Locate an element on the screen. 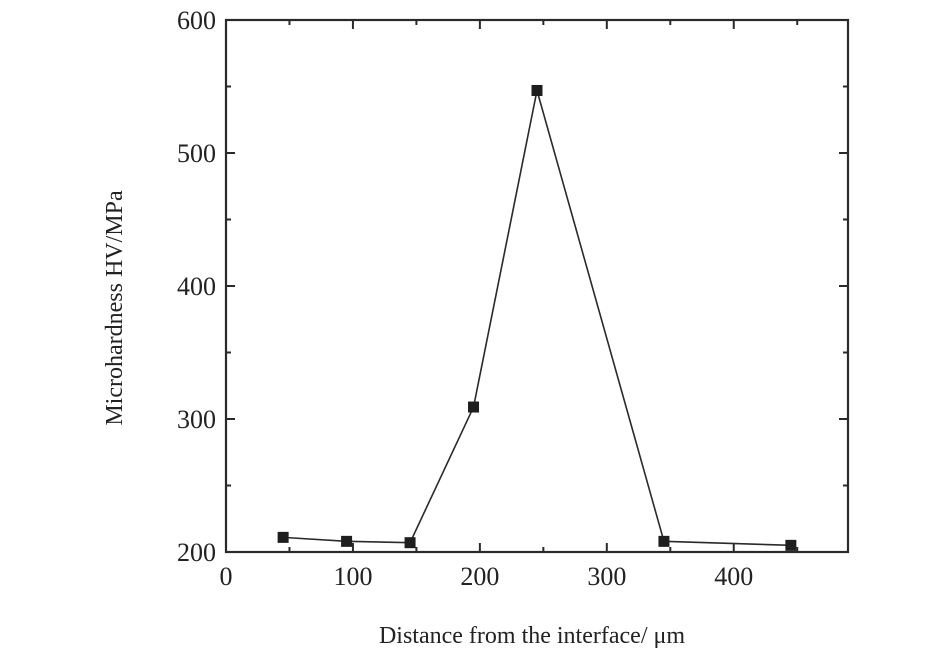  y-tick-label: 200 is located at coordinates (196, 552).